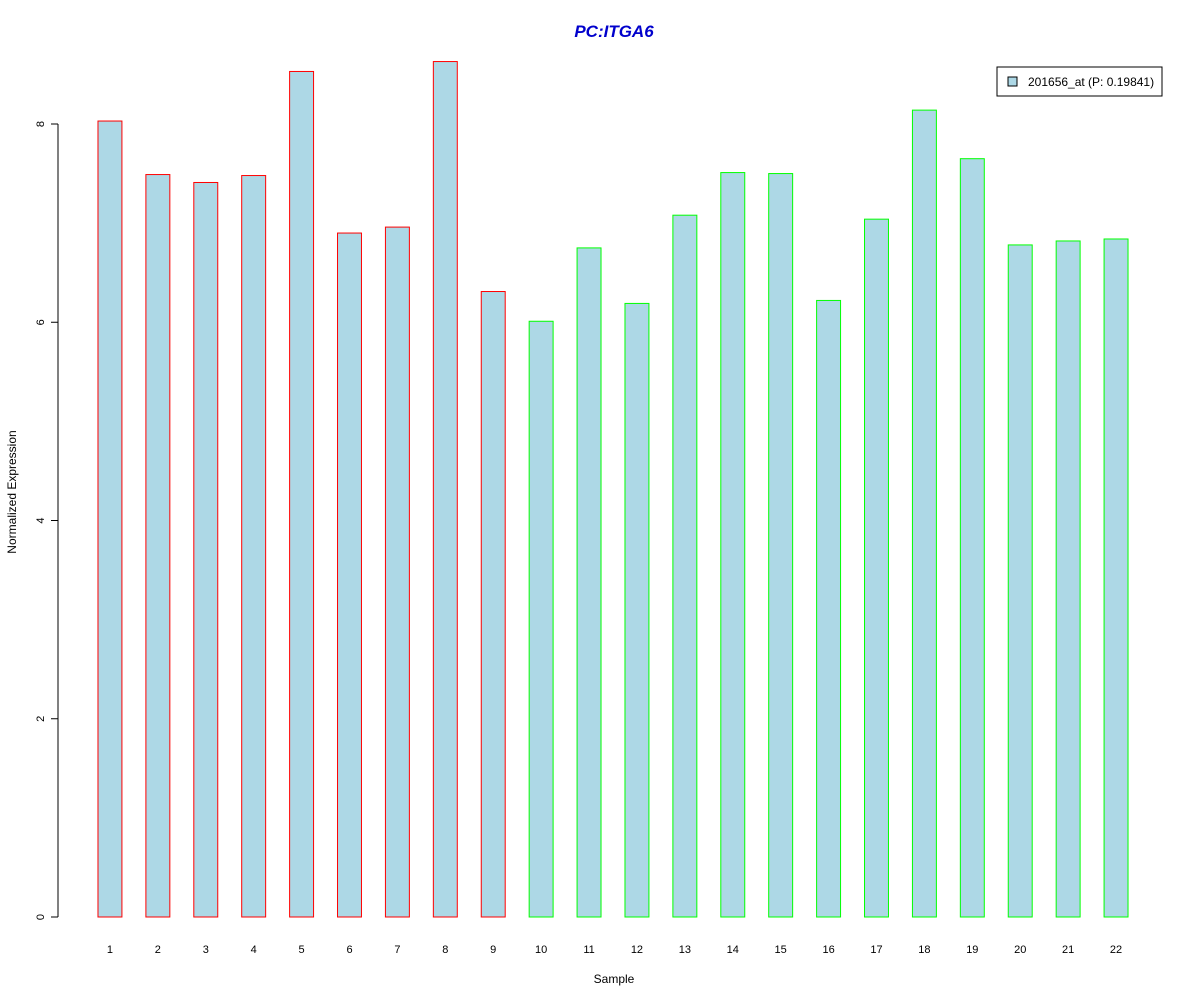 The width and height of the screenshot is (1200, 1000). I want to click on x-tick-label: 9, so click(493, 950).